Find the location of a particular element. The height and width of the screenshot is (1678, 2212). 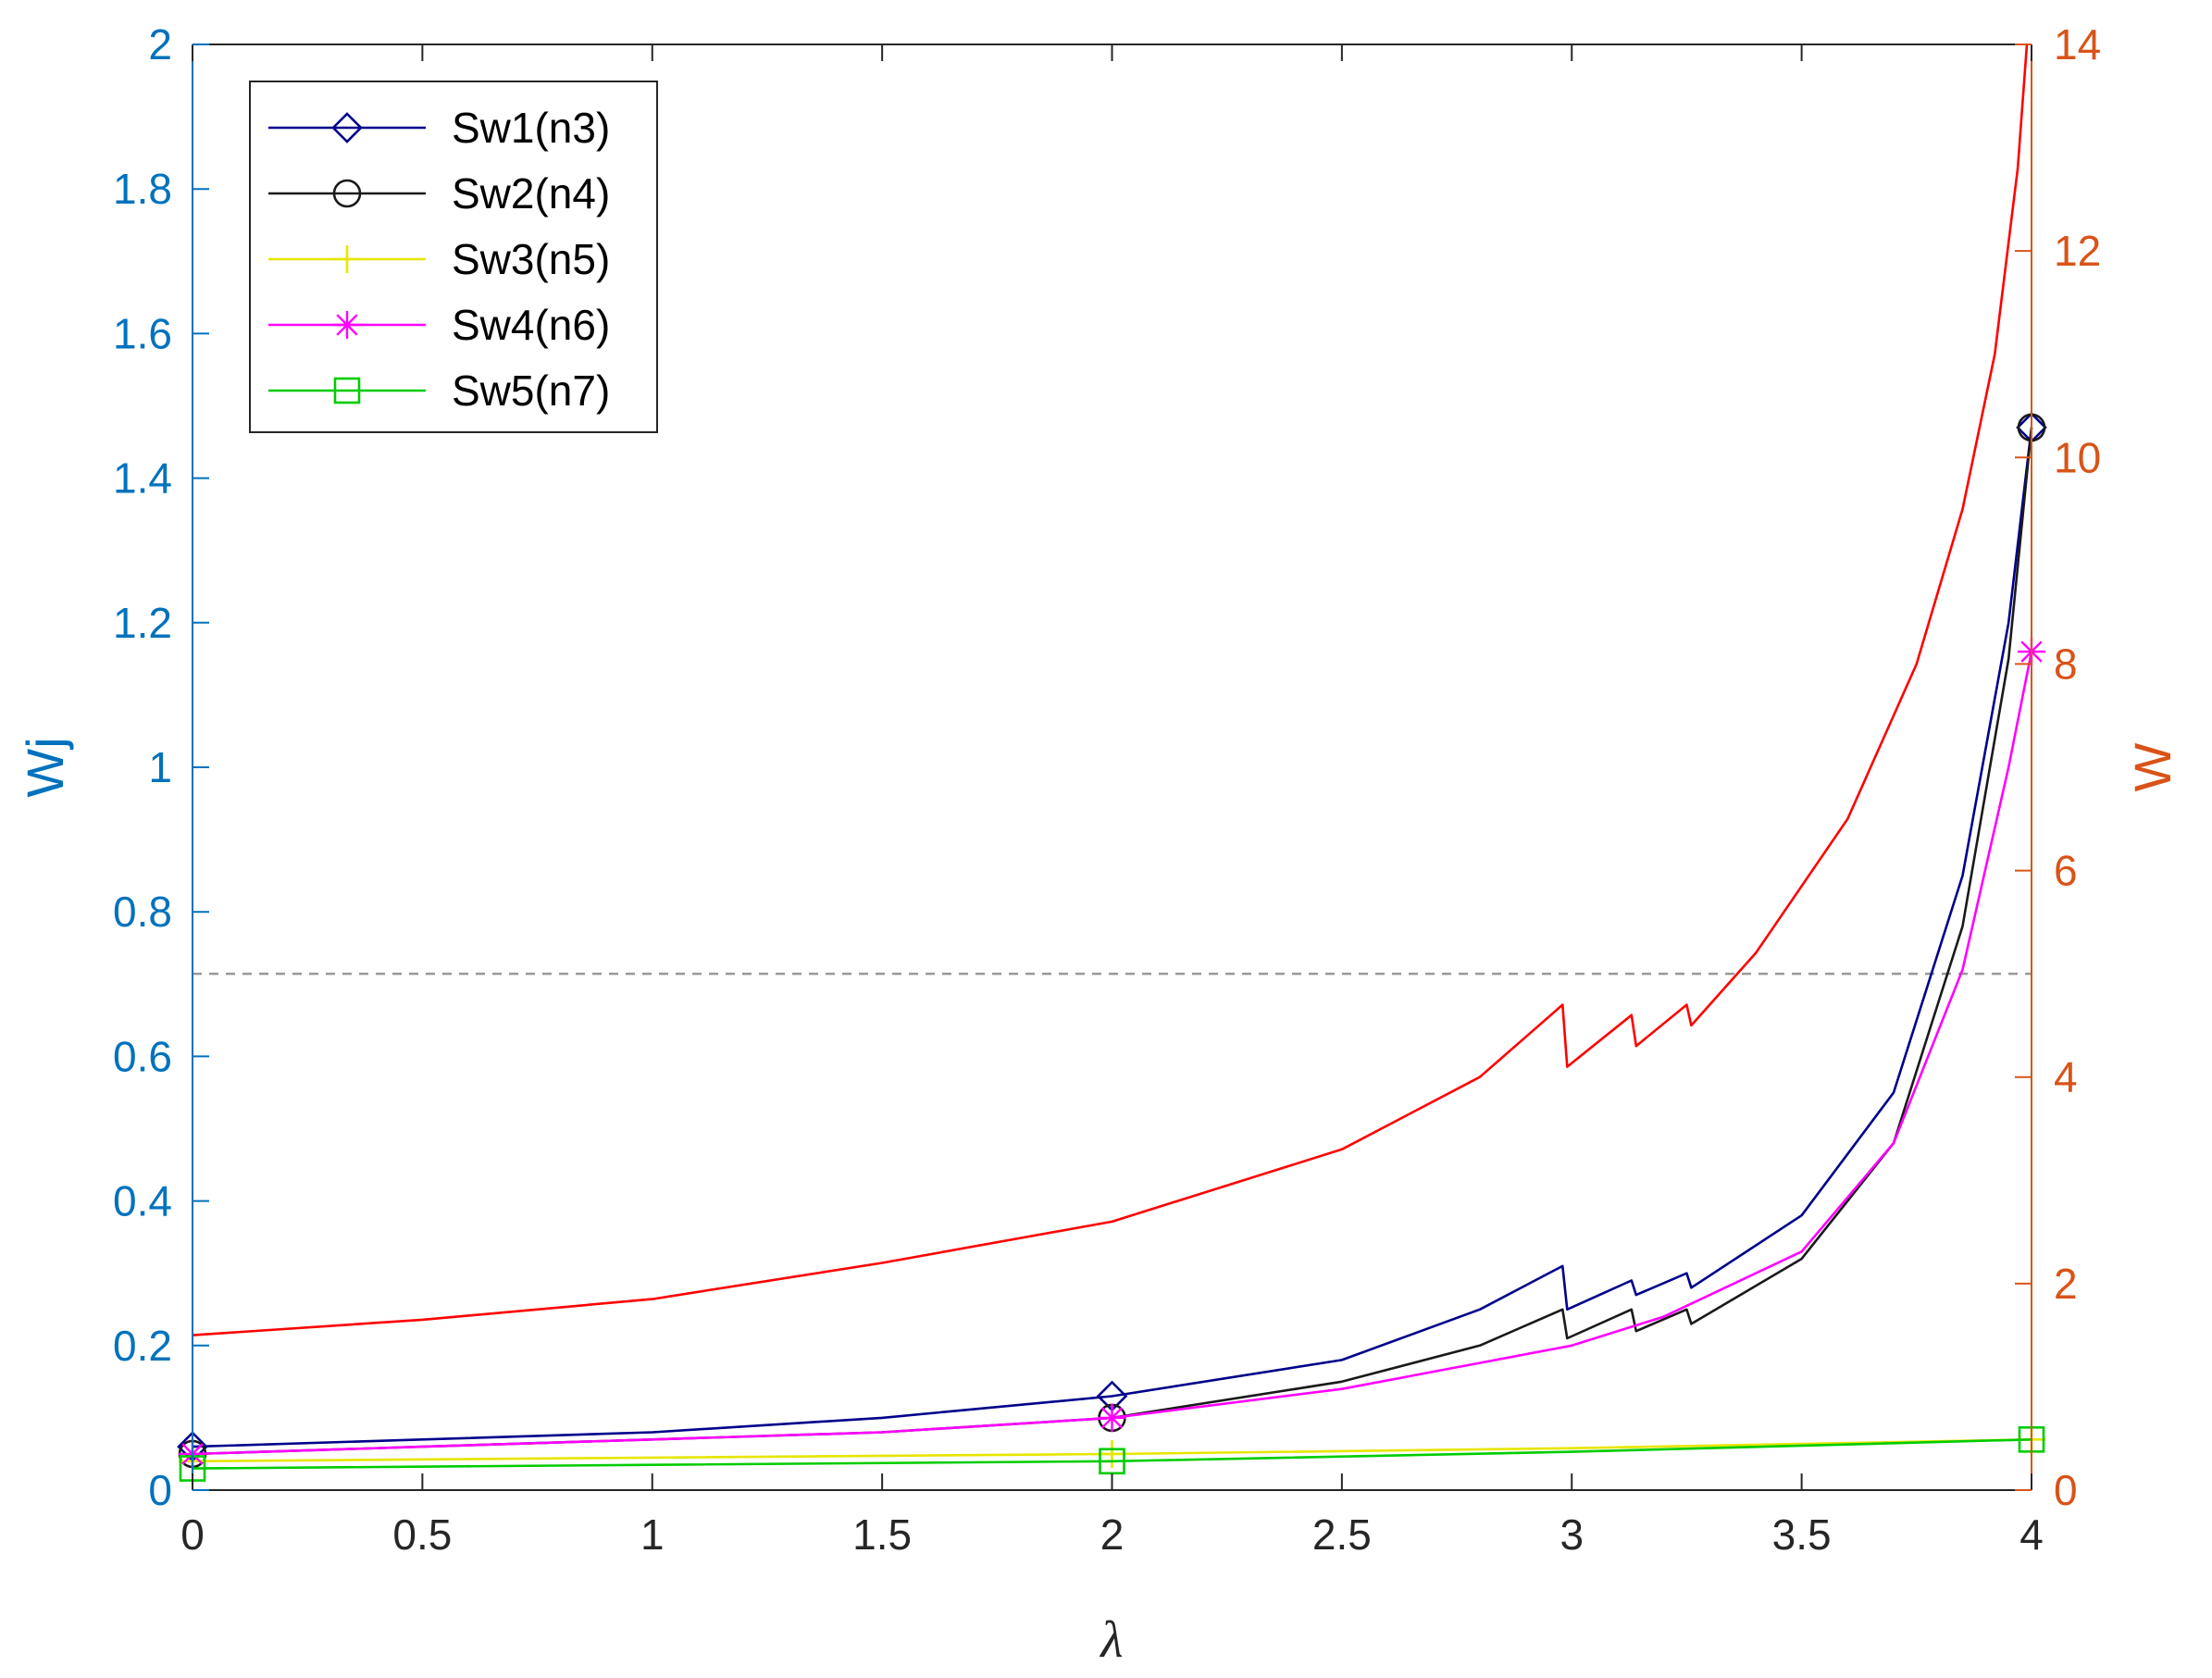

x-tick-label: 0.5 is located at coordinates (422, 1535).